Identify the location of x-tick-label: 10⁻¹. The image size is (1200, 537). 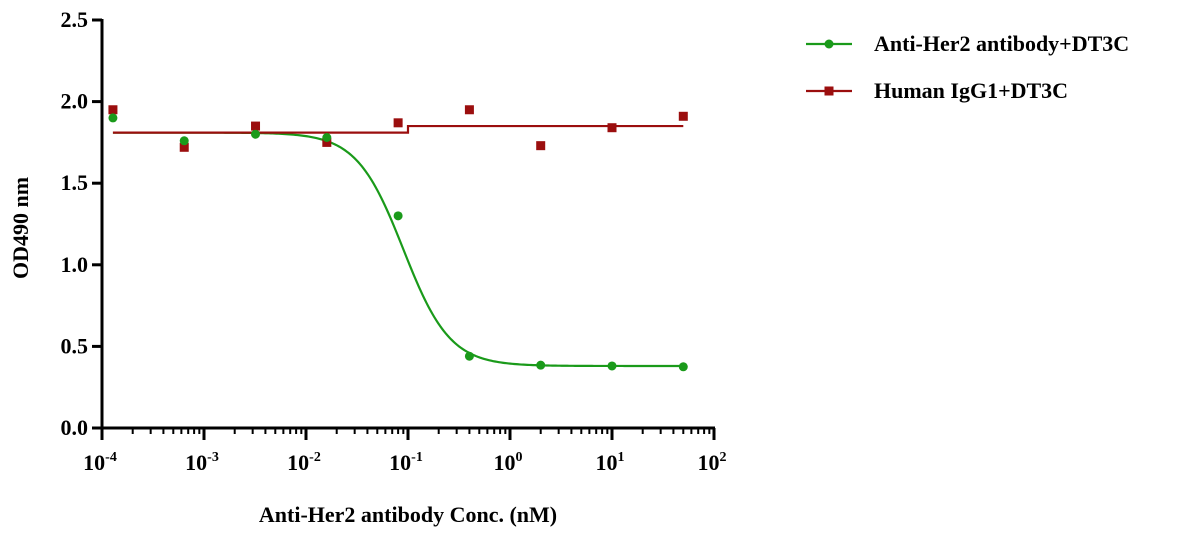
(406, 462).